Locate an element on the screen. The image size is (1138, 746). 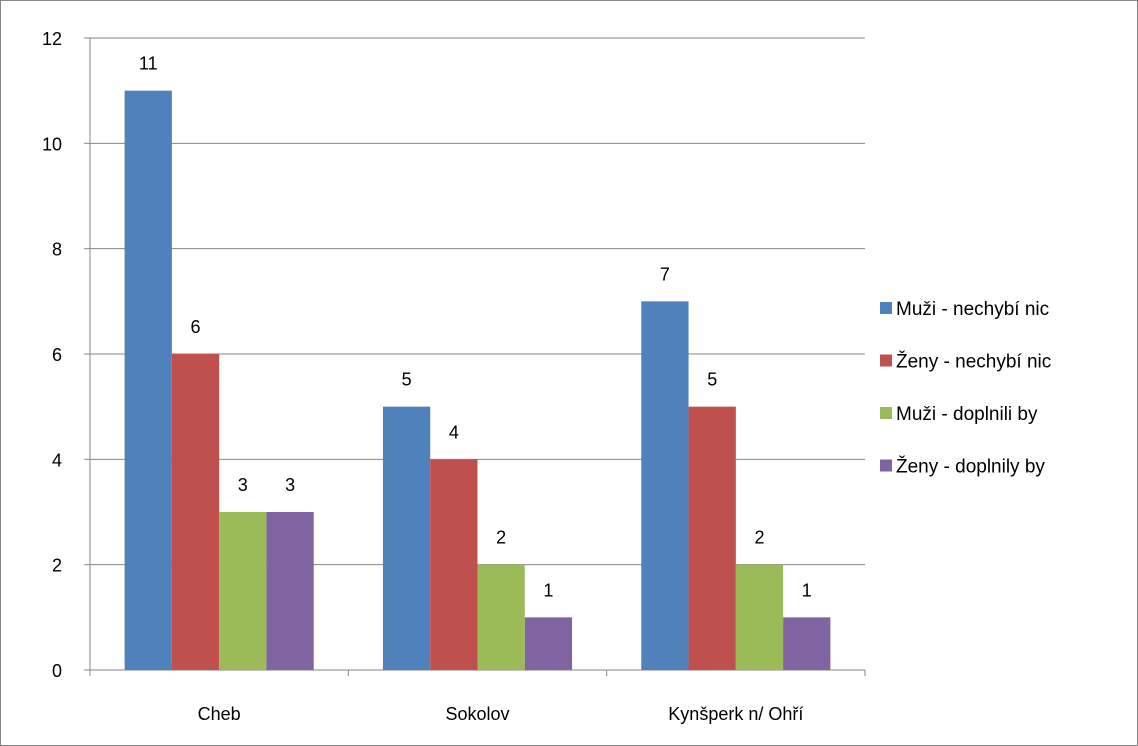
legend-label: Muži - doplnili by is located at coordinates (967, 414).